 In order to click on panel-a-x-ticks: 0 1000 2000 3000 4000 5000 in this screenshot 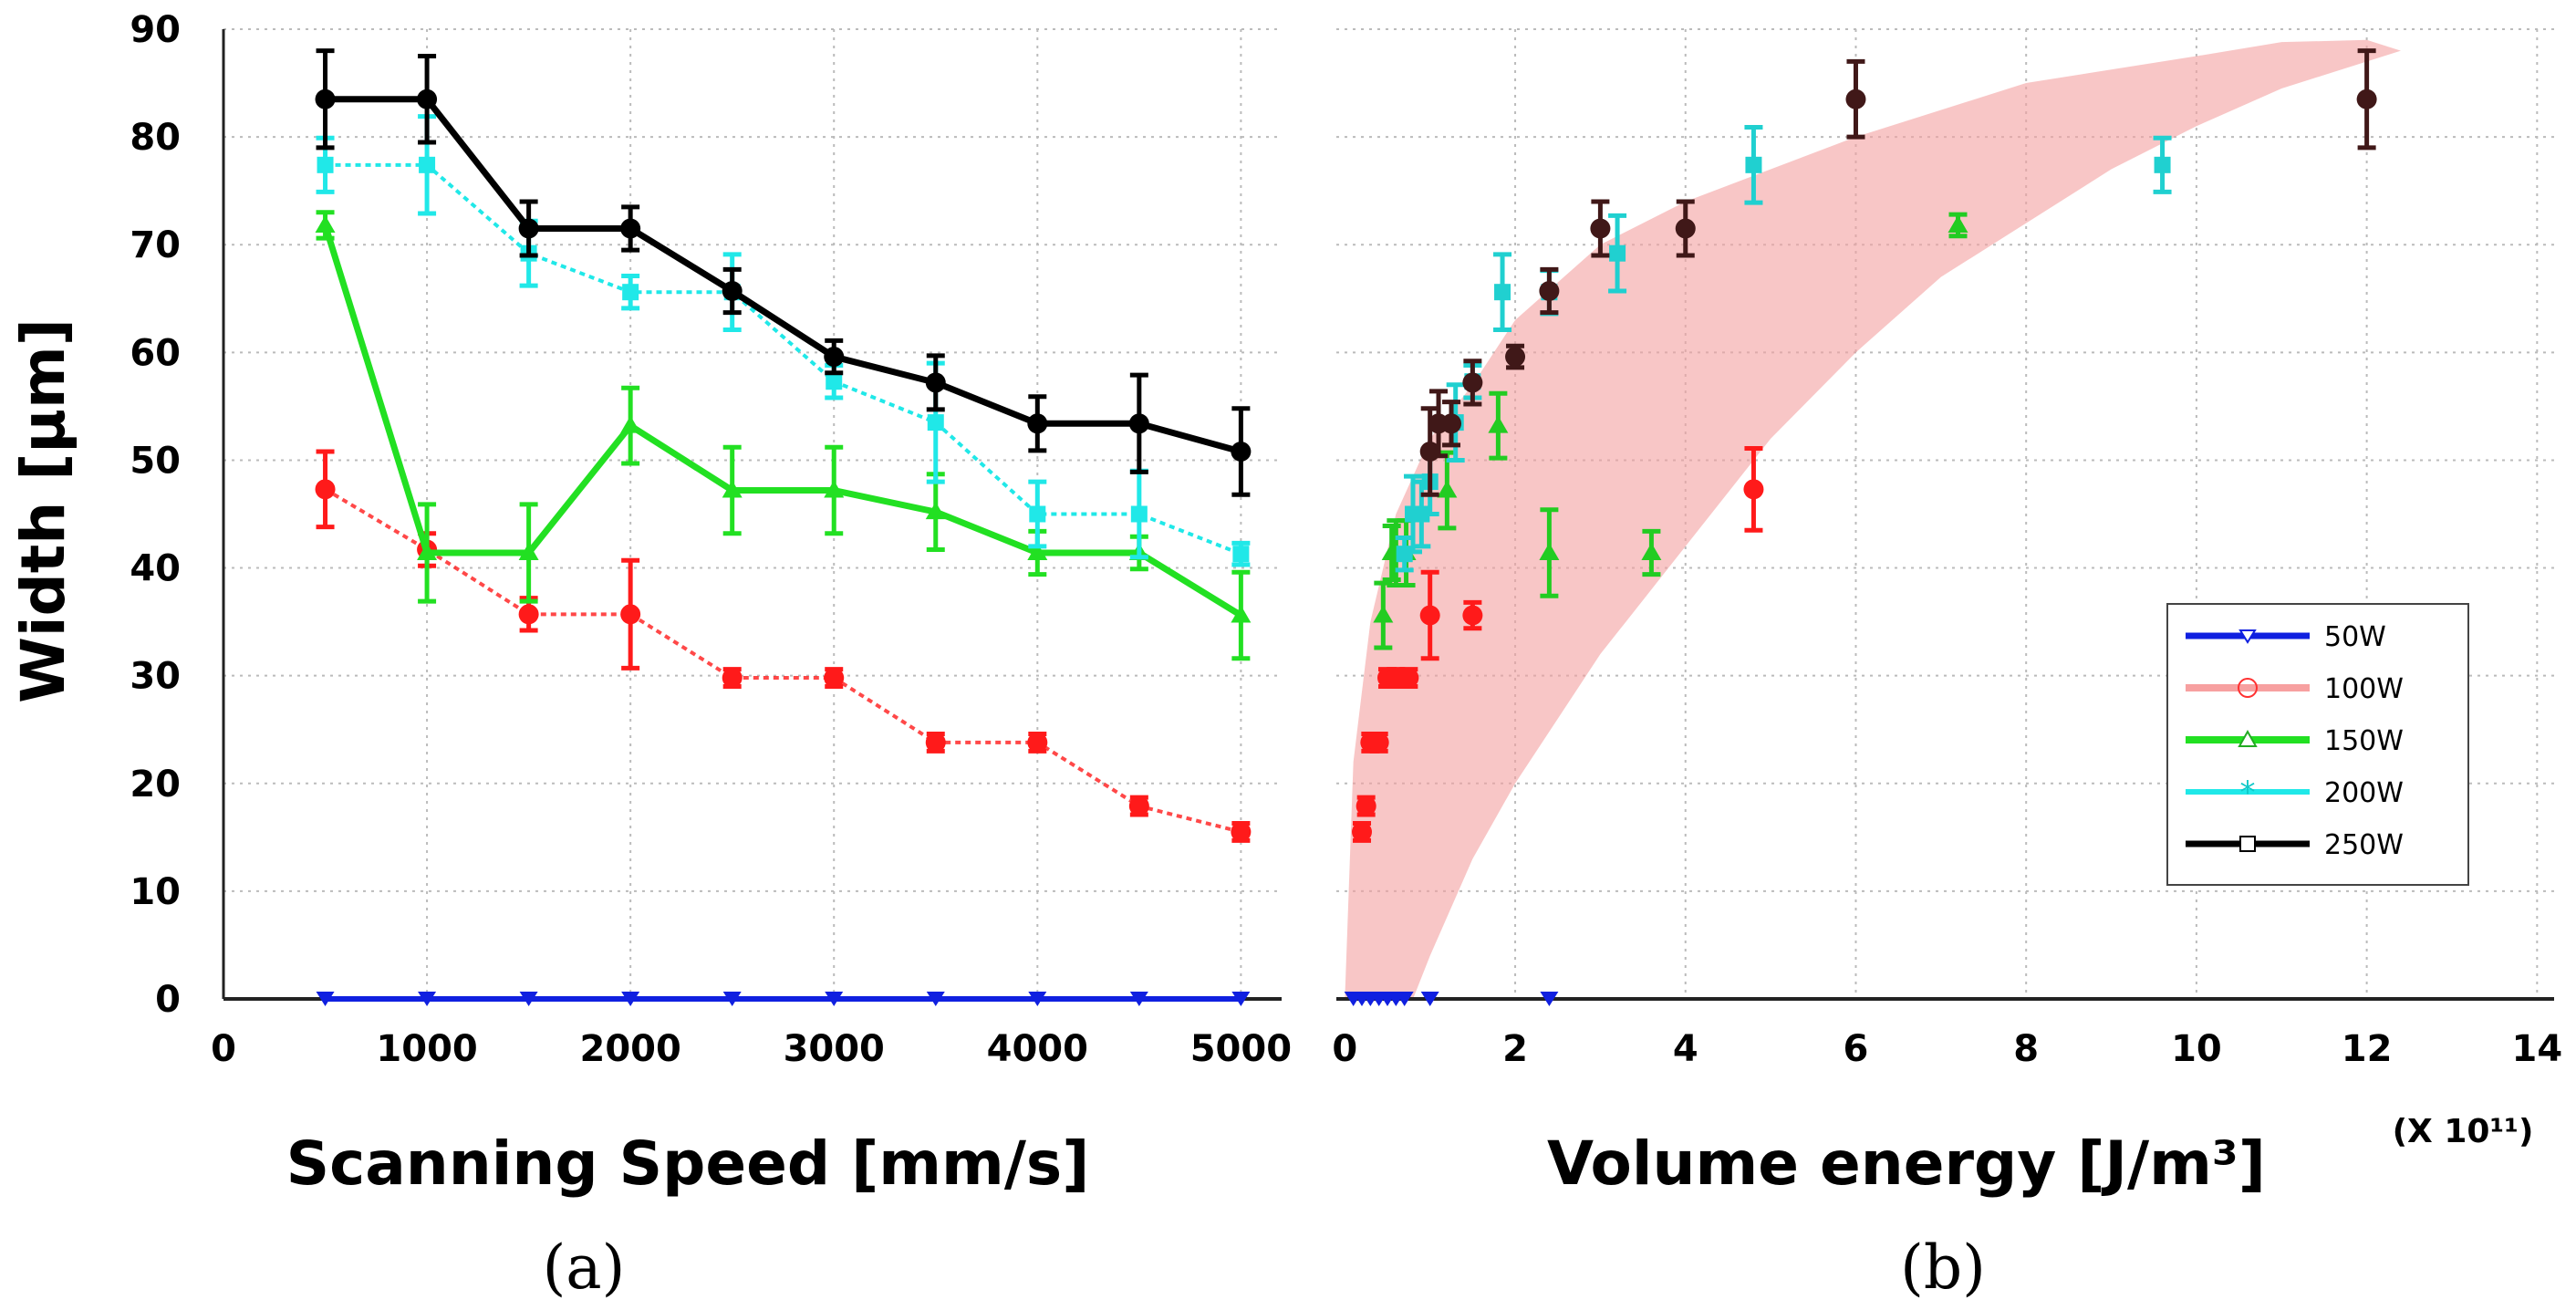, I will do `click(751, 1049)`.